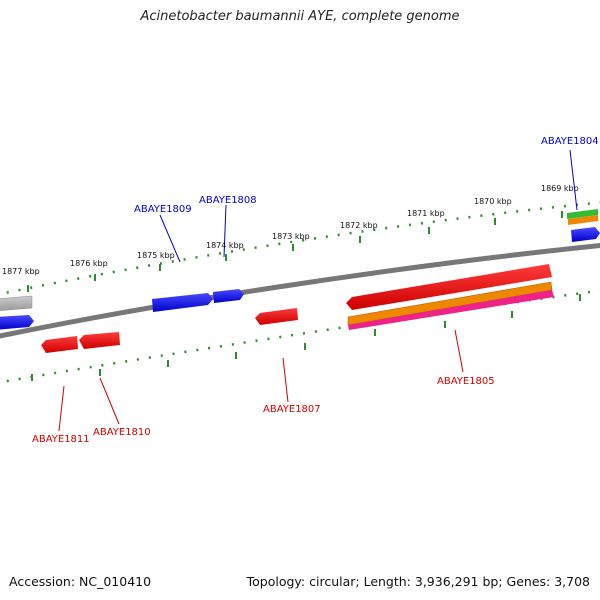 Image resolution: width=600 pixels, height=600 pixels. I want to click on outer-major-ticks, so click(295, 251).